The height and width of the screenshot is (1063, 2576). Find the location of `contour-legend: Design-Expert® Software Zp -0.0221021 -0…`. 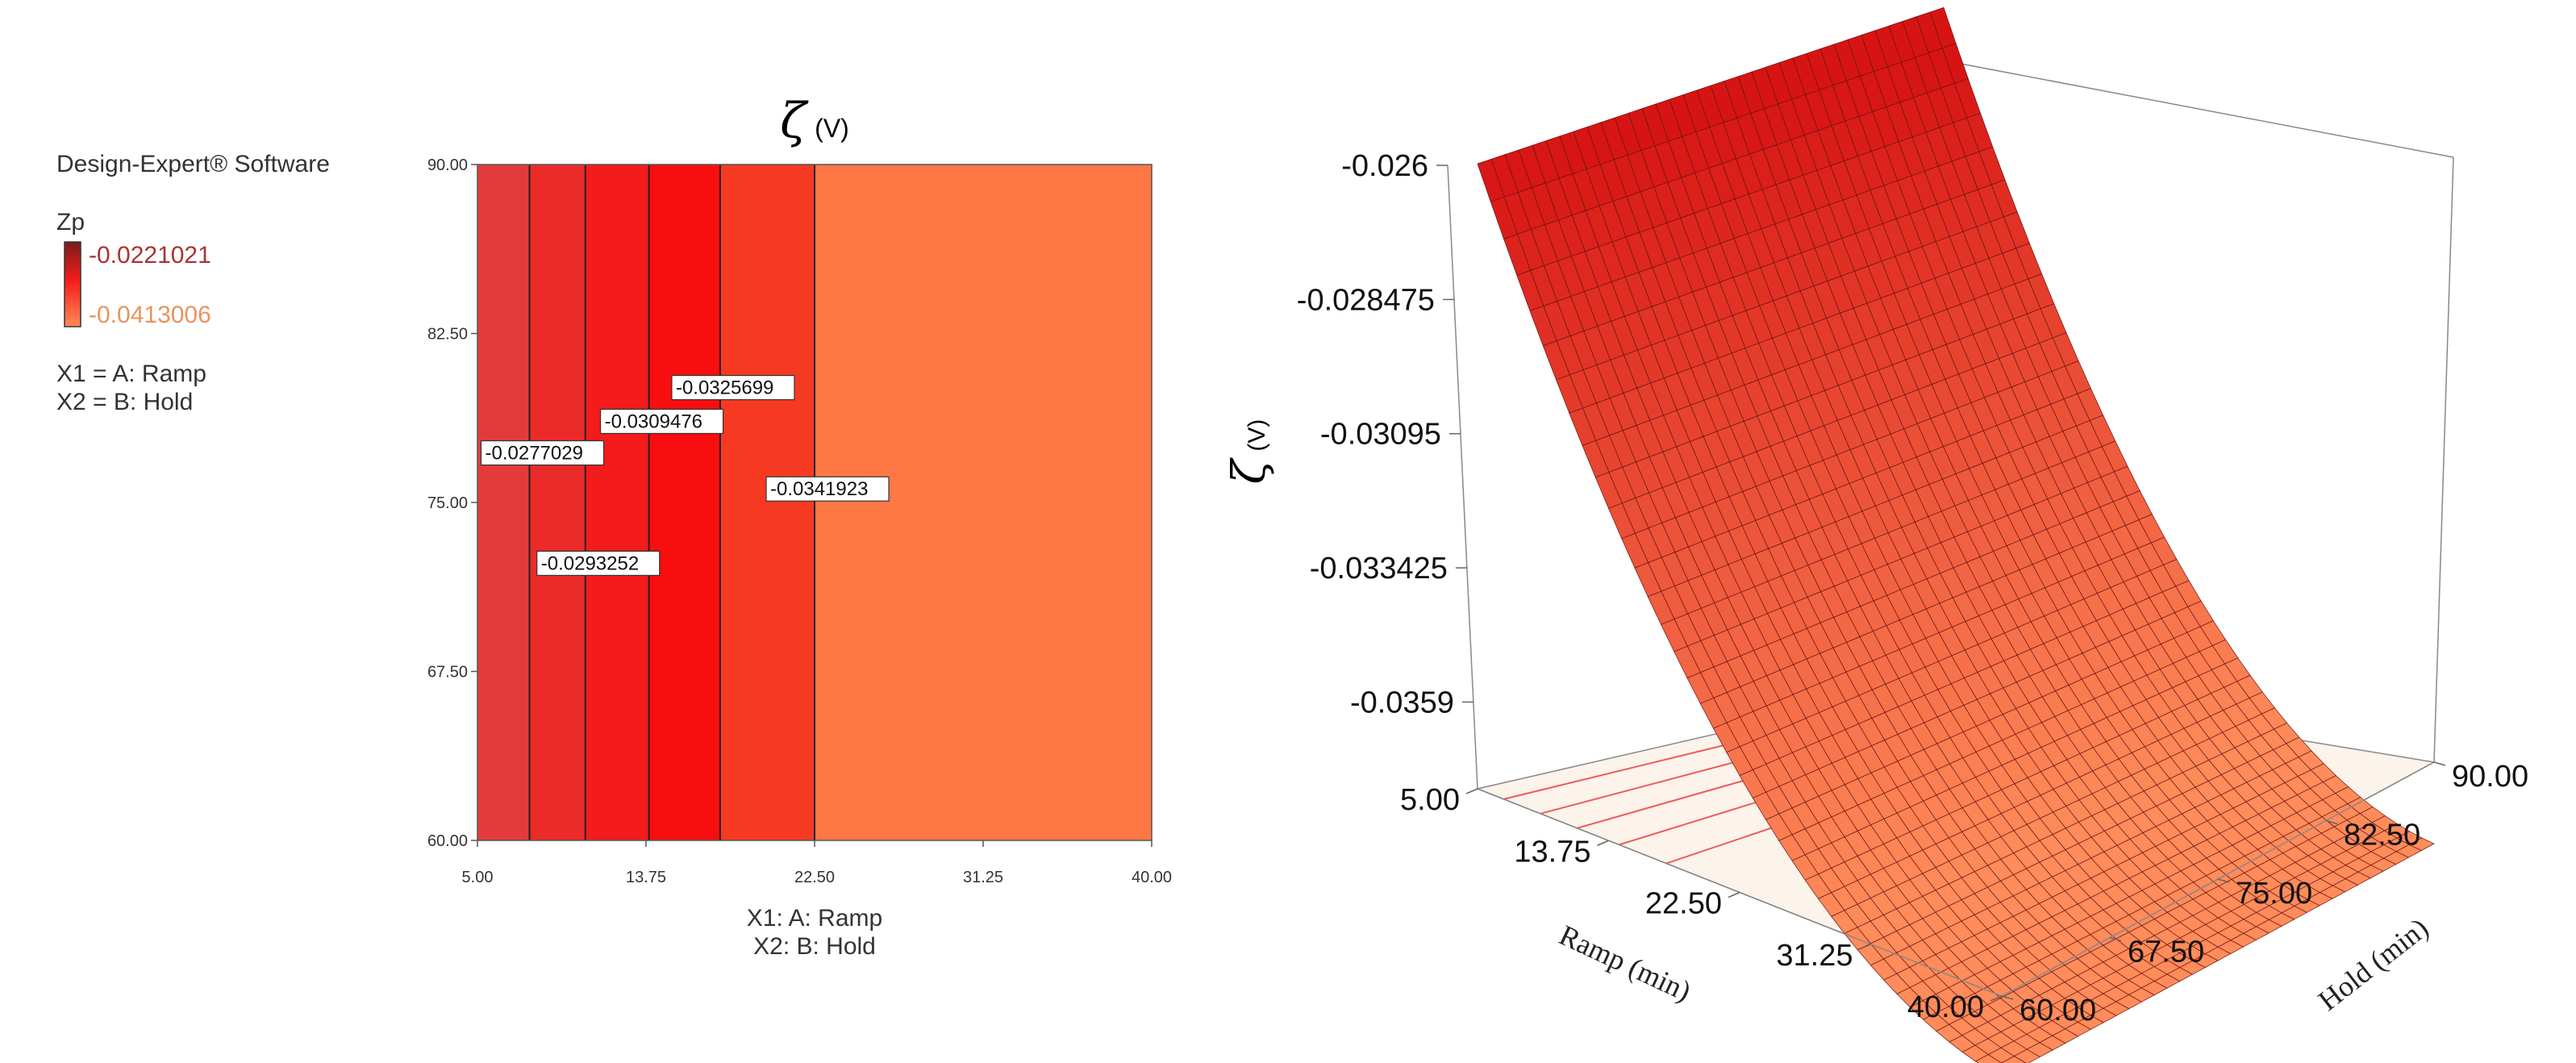

contour-legend: Design-Expert® Software Zp -0.0221021 -0… is located at coordinates (193, 283).